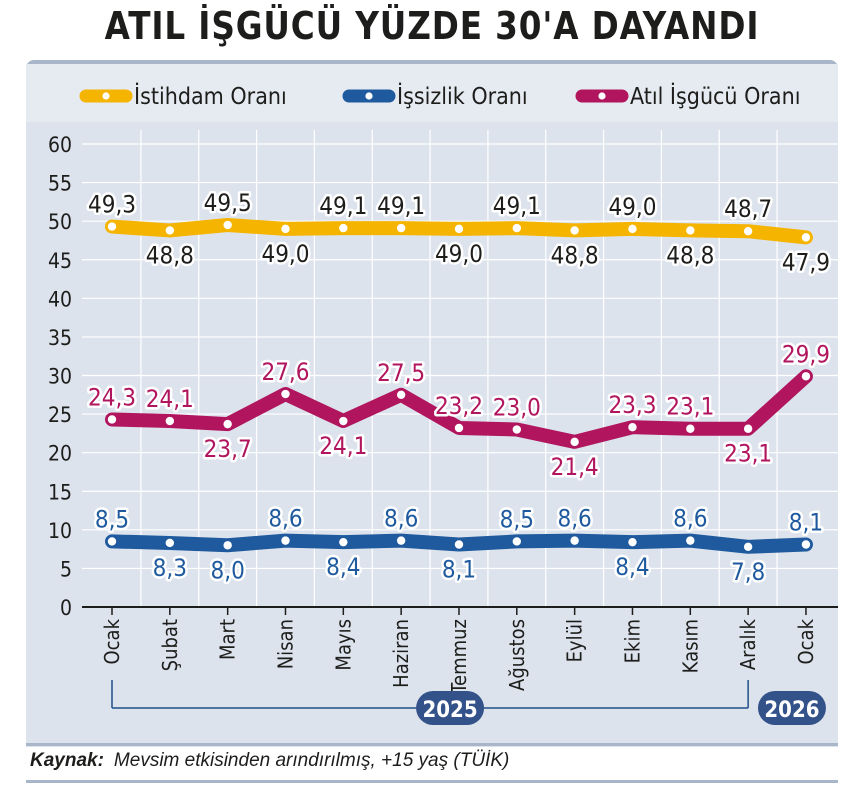 The image size is (864, 797). What do you see at coordinates (748, 209) in the screenshot?
I see `data-label: 48,7` at bounding box center [748, 209].